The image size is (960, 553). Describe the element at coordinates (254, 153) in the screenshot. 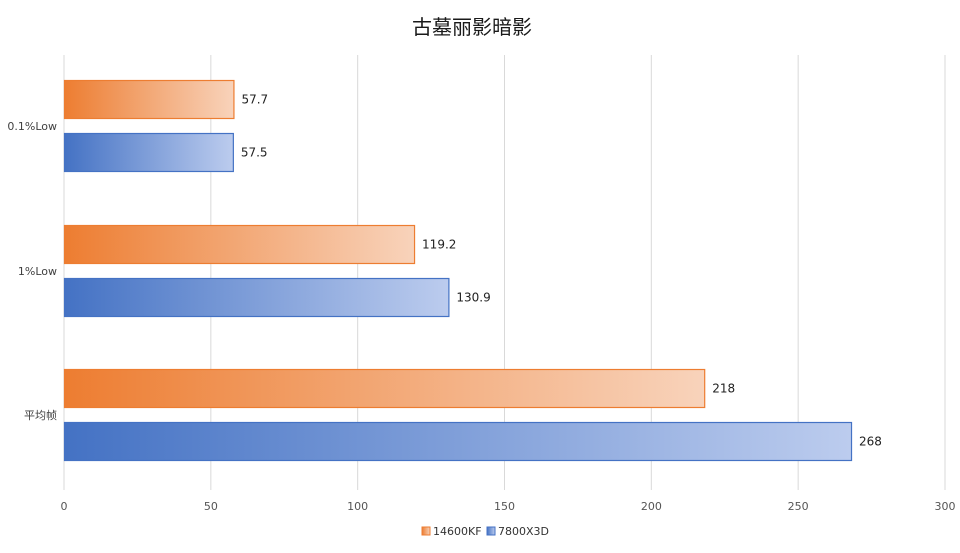

I see `data-label: 57.5` at that location.